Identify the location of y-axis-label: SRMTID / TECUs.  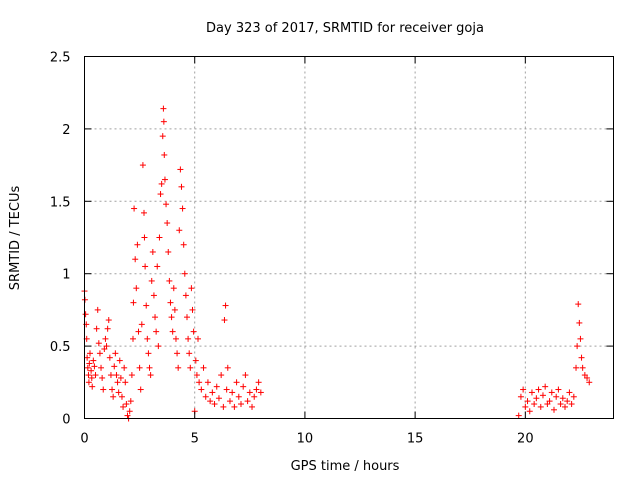
(15, 238).